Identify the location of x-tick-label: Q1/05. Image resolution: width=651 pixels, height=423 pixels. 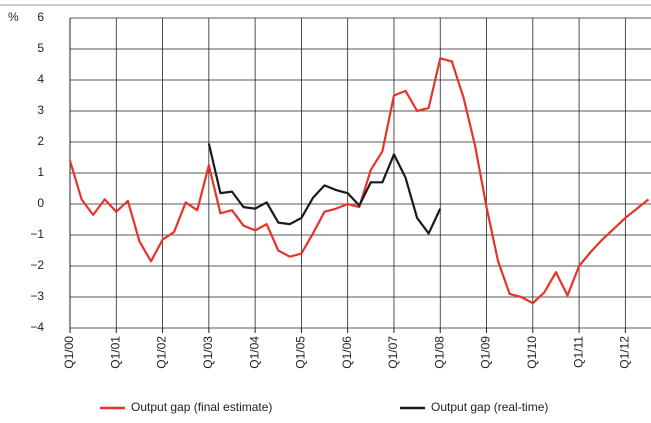
(301, 352).